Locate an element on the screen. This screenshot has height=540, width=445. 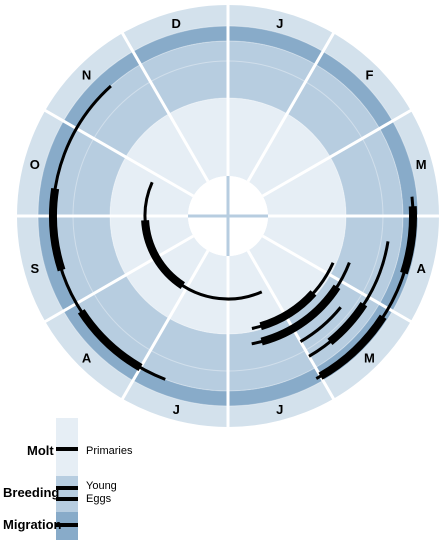
track-breeding-young-active is located at coordinates (300, 315).